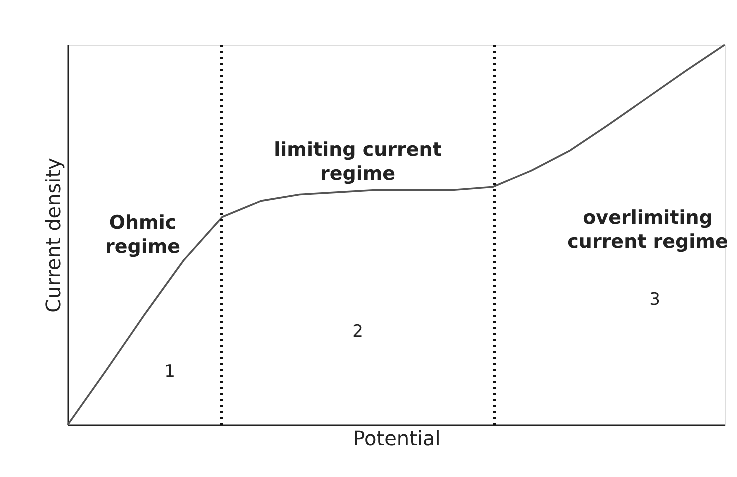 The image size is (737, 477). Describe the element at coordinates (358, 162) in the screenshot. I see `annotation: limiting current regime` at that location.